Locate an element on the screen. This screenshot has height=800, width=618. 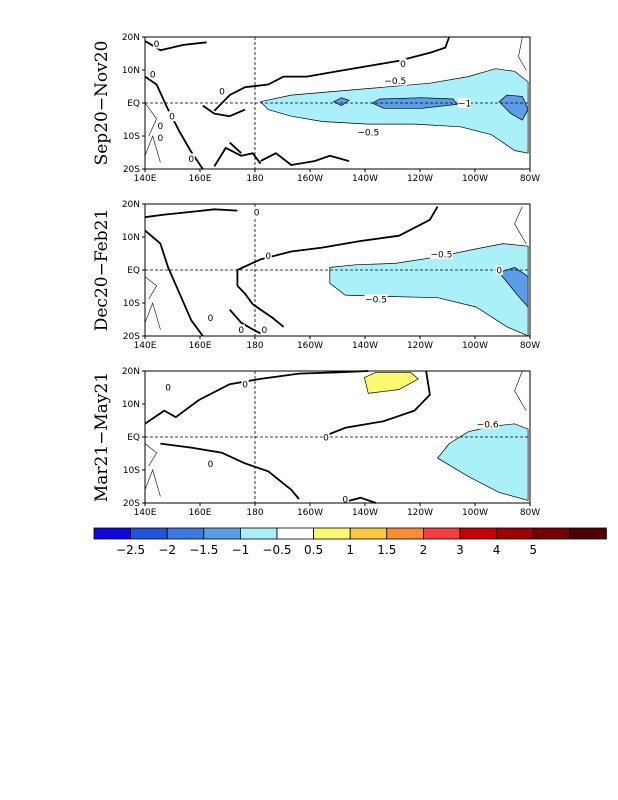
x-tick-label: 80W is located at coordinates (530, 179).